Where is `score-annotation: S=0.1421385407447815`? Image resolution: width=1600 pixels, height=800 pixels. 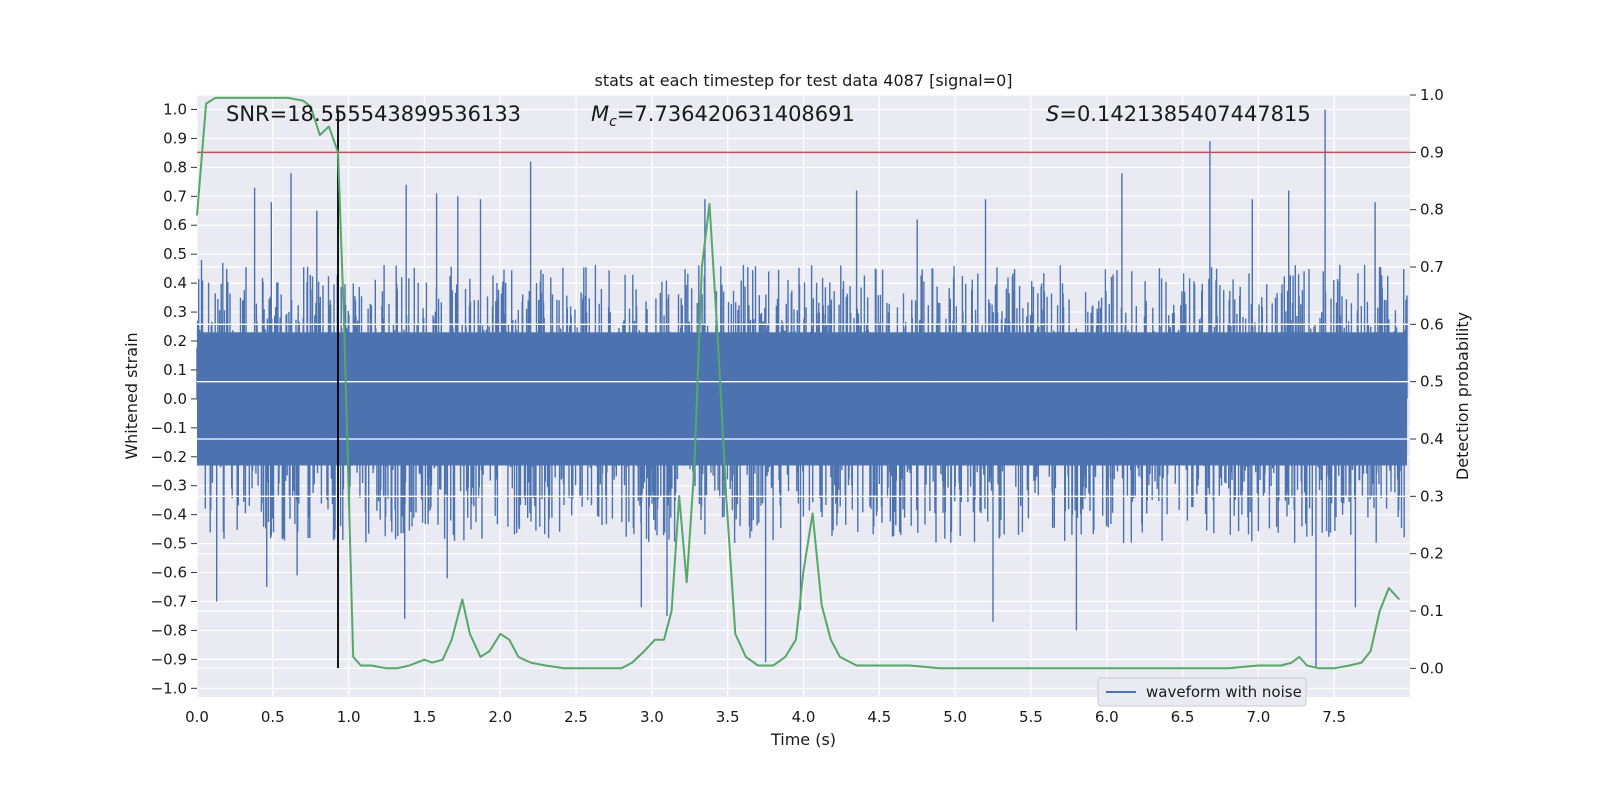
score-annotation: S=0.1421385407447815 is located at coordinates (1178, 114).